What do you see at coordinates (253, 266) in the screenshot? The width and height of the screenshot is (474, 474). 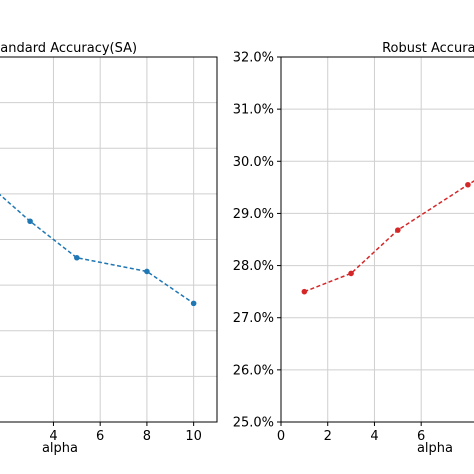 I see `right-y-tick-label: 28.0%` at bounding box center [253, 266].